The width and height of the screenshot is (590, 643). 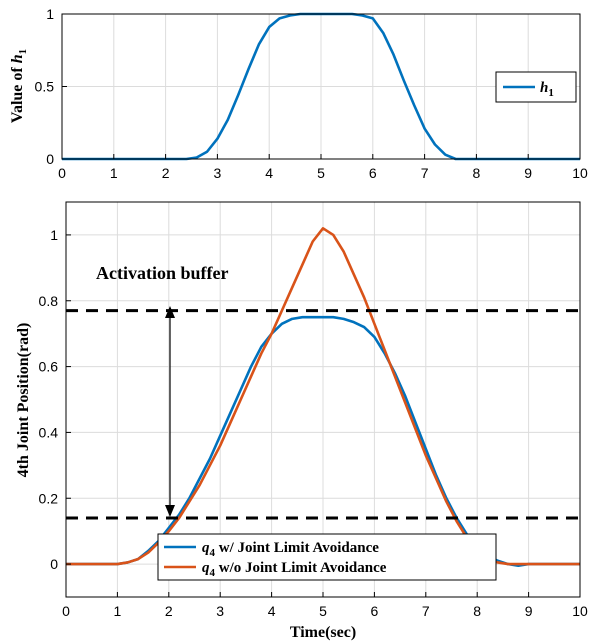 What do you see at coordinates (536, 87) in the screenshot?
I see `top-legend: h1` at bounding box center [536, 87].